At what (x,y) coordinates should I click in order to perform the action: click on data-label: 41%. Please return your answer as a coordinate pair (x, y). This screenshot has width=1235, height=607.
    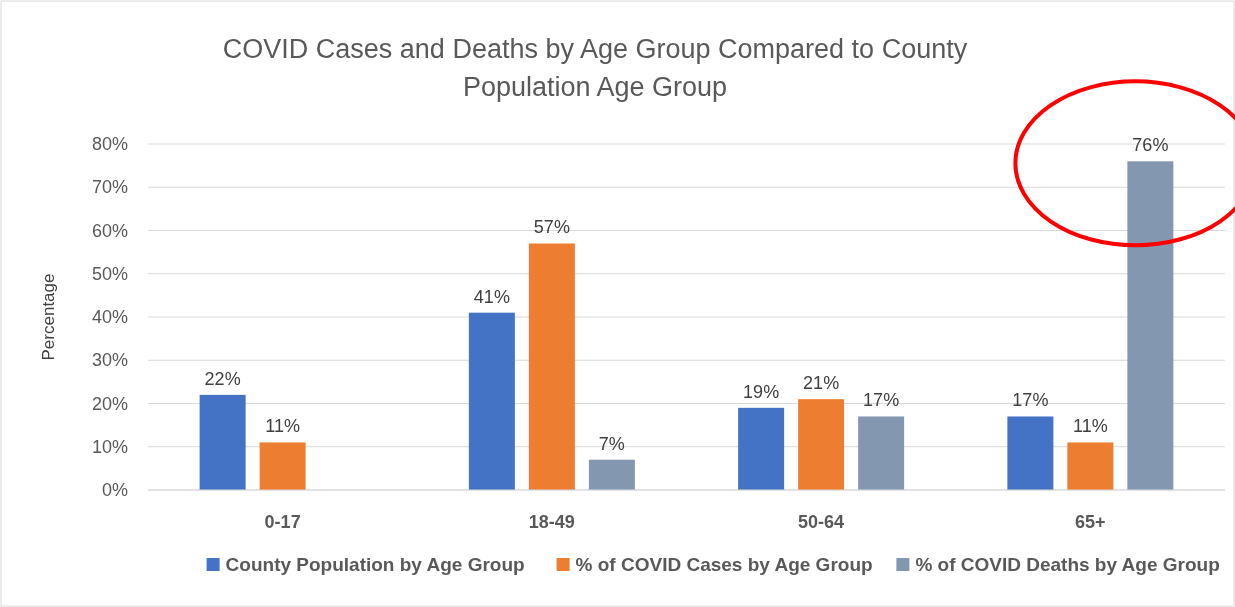
    Looking at the image, I should click on (491, 296).